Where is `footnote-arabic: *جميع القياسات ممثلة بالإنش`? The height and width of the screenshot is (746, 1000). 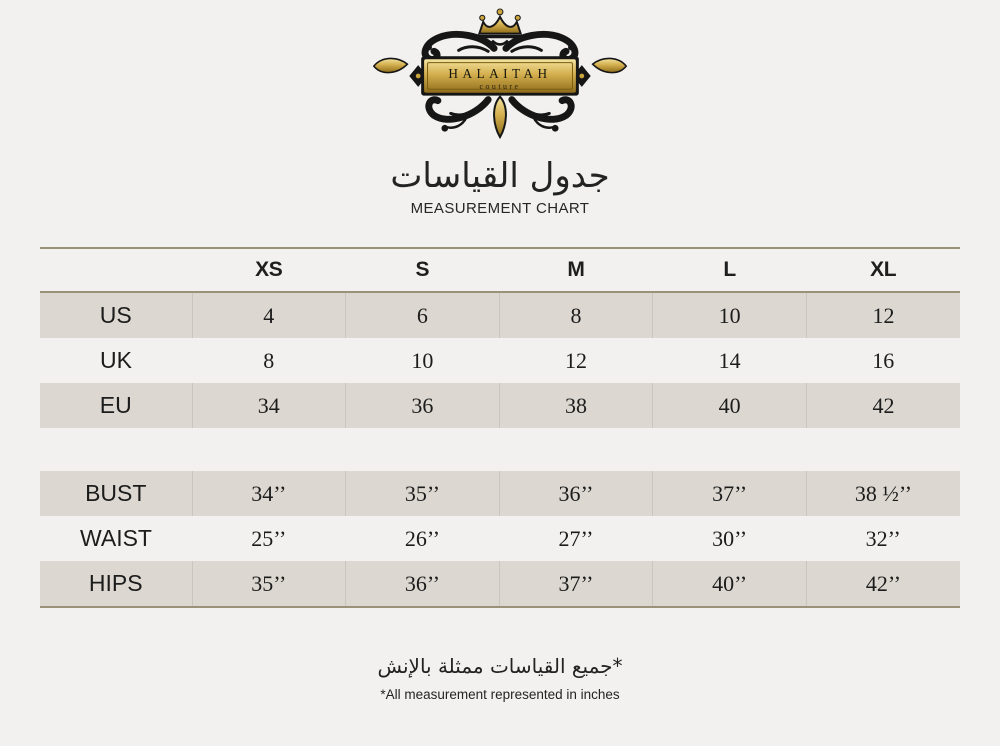 footnote-arabic: *جميع القياسات ممثلة بالإنش is located at coordinates (500, 666).